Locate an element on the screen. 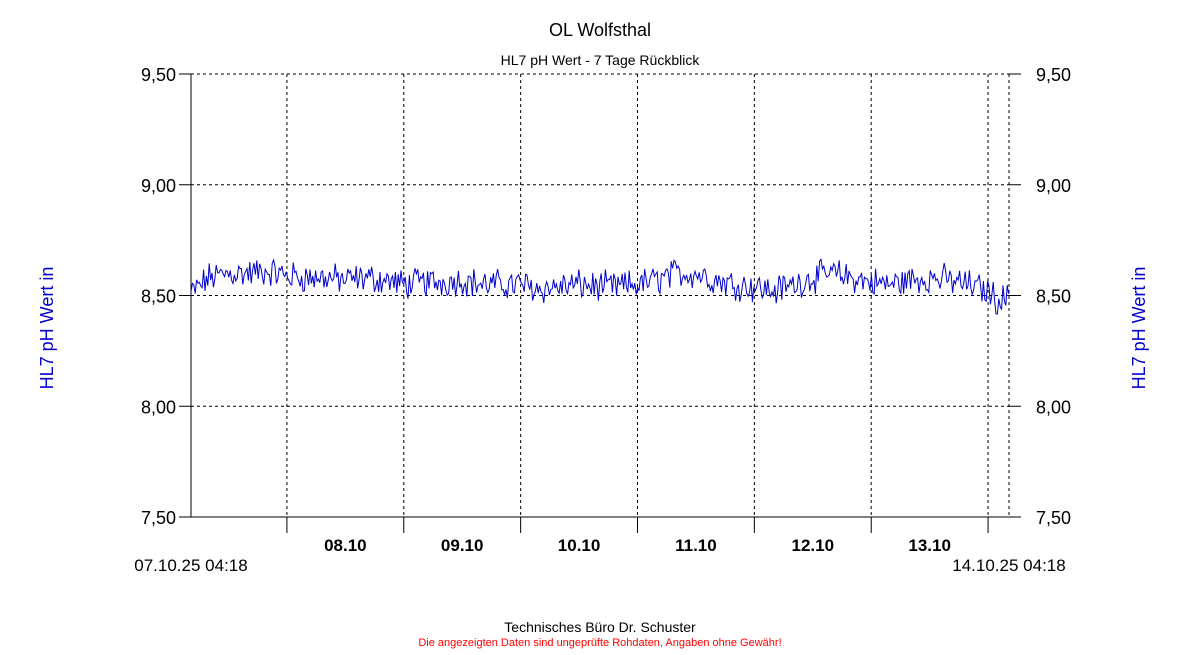 The image size is (1200, 655). x-tick-label: 09.10 is located at coordinates (462, 545).